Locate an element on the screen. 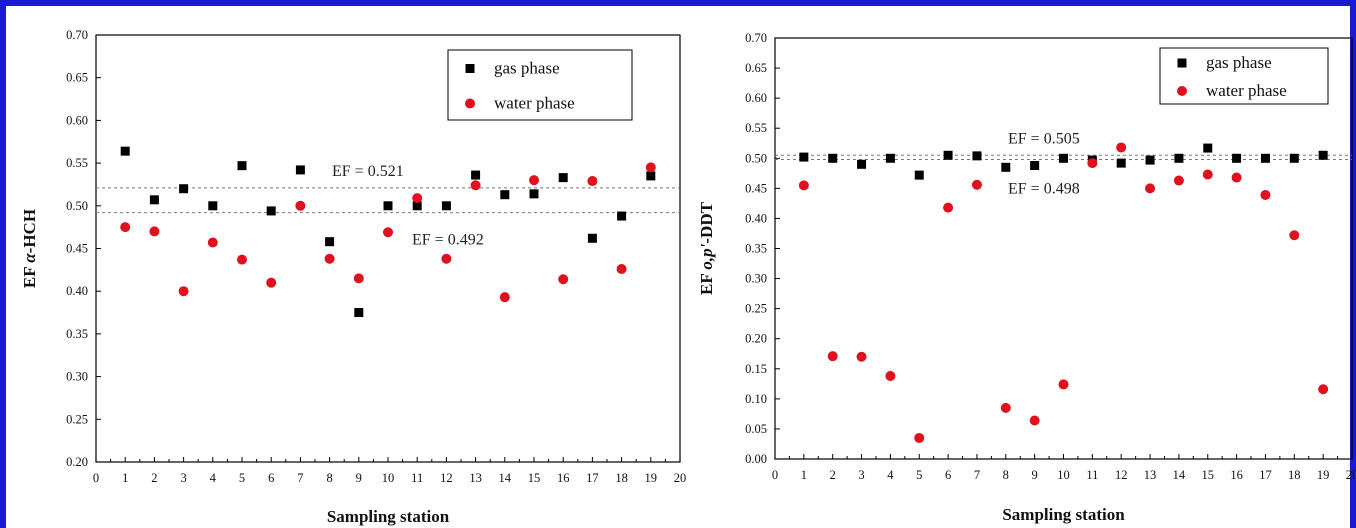  x-tick-label: 8 is located at coordinates (329, 478).